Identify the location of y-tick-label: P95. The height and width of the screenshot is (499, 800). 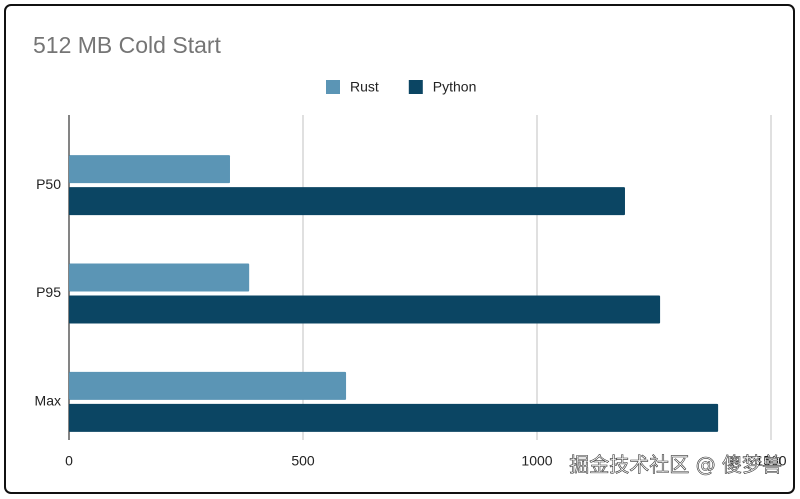
(48, 292).